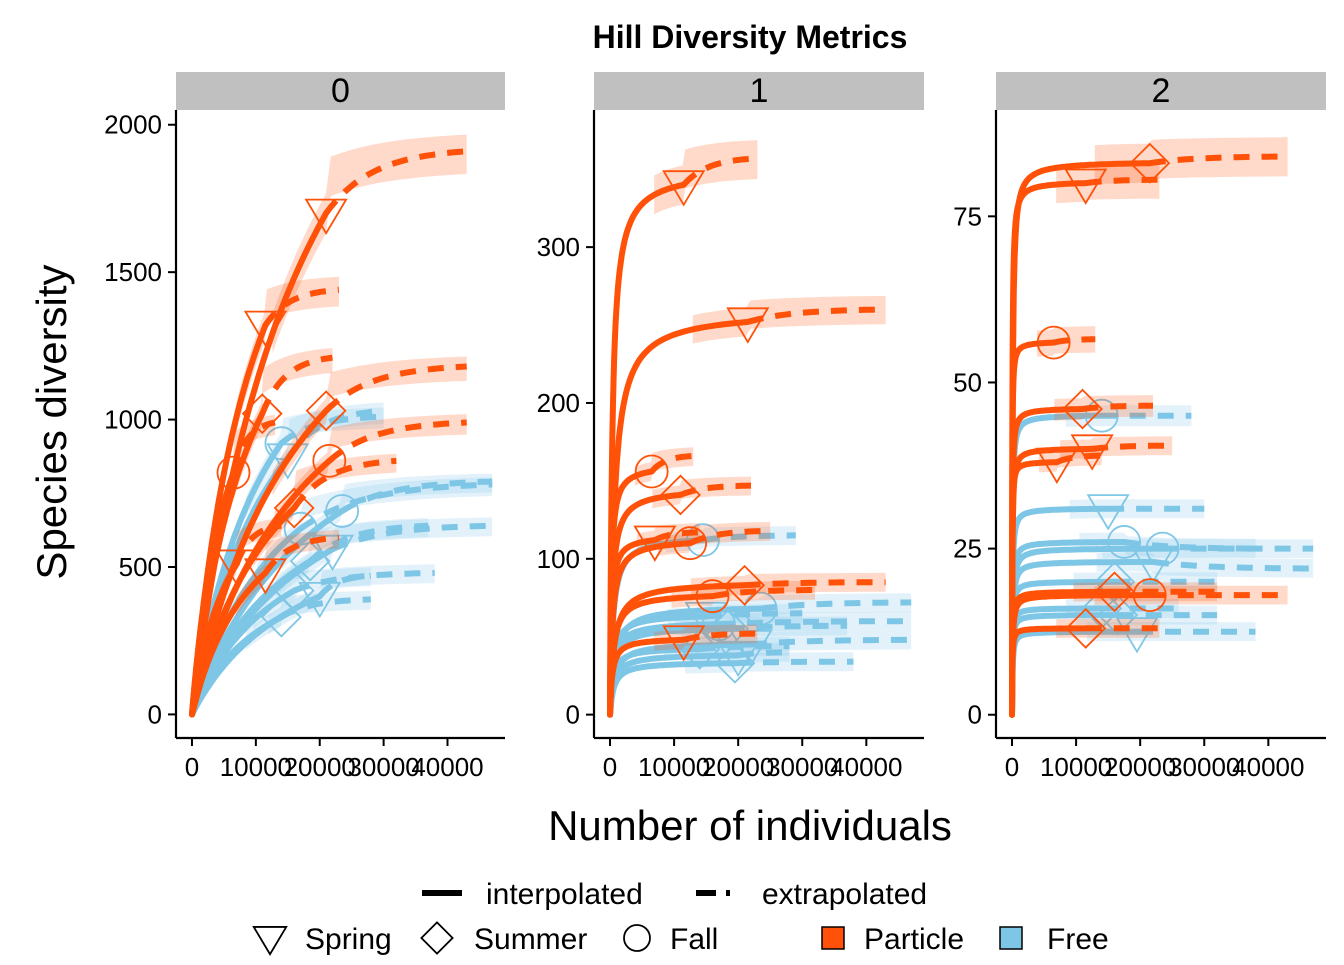  What do you see at coordinates (51, 421) in the screenshot?
I see `y-axis-label: Species diversity` at bounding box center [51, 421].